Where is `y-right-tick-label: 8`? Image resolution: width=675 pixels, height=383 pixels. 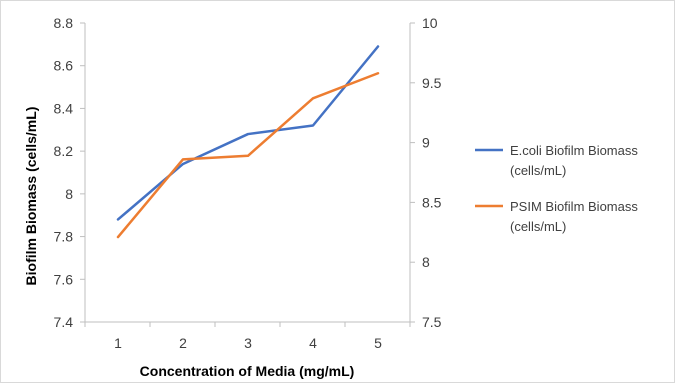 y-right-tick-label: 8 is located at coordinates (426, 262).